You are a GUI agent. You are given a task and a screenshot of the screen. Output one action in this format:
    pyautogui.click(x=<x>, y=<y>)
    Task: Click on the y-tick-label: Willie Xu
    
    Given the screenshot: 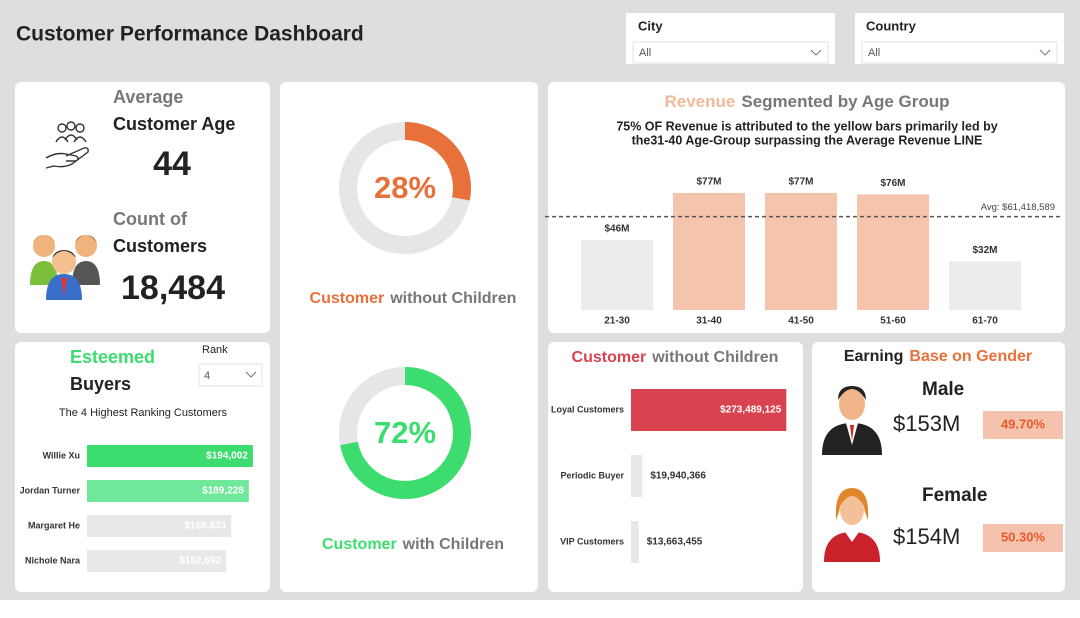 What is the action you would take?
    pyautogui.click(x=61, y=455)
    